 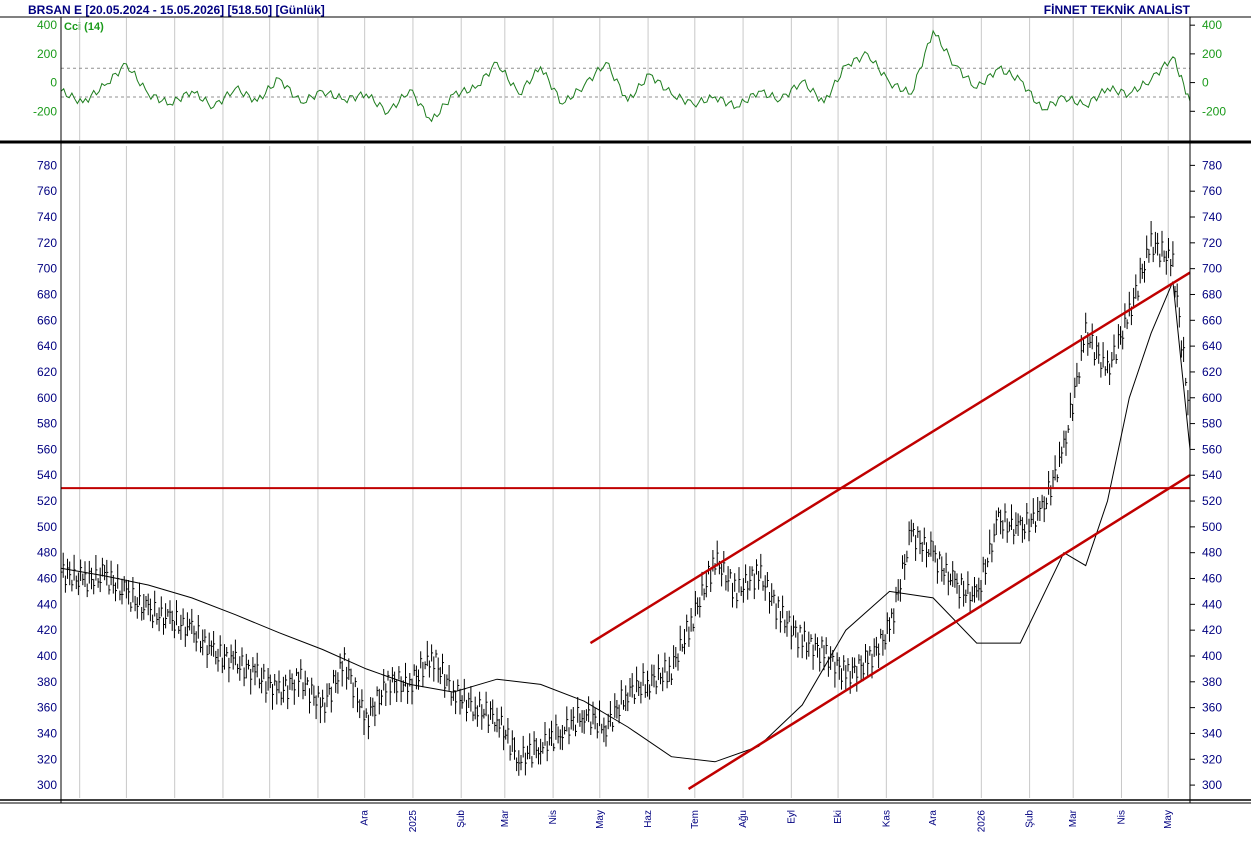 What do you see at coordinates (47, 656) in the screenshot?
I see `price-y-tick-left: 400` at bounding box center [47, 656].